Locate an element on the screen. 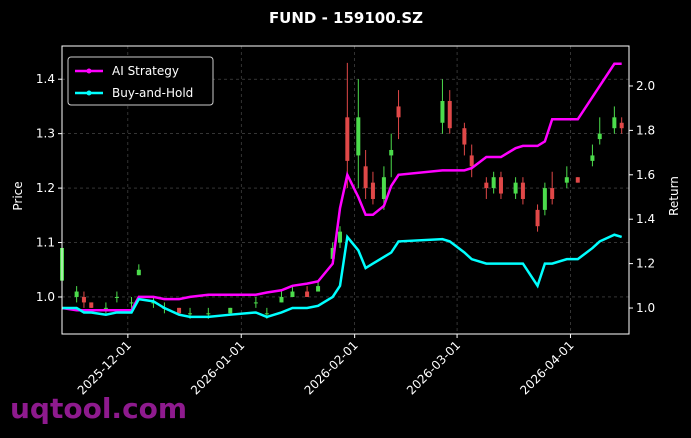 Image resolution: width=691 pixels, height=438 pixels. y-tick-label: 1.2 is located at coordinates (45, 188).